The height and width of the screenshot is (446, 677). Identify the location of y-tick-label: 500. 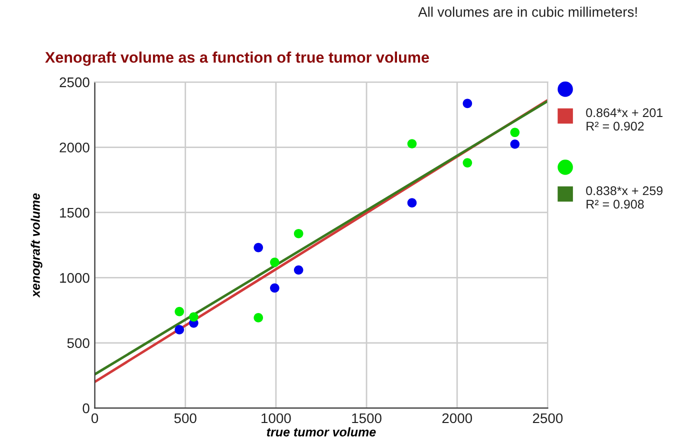
(78, 343).